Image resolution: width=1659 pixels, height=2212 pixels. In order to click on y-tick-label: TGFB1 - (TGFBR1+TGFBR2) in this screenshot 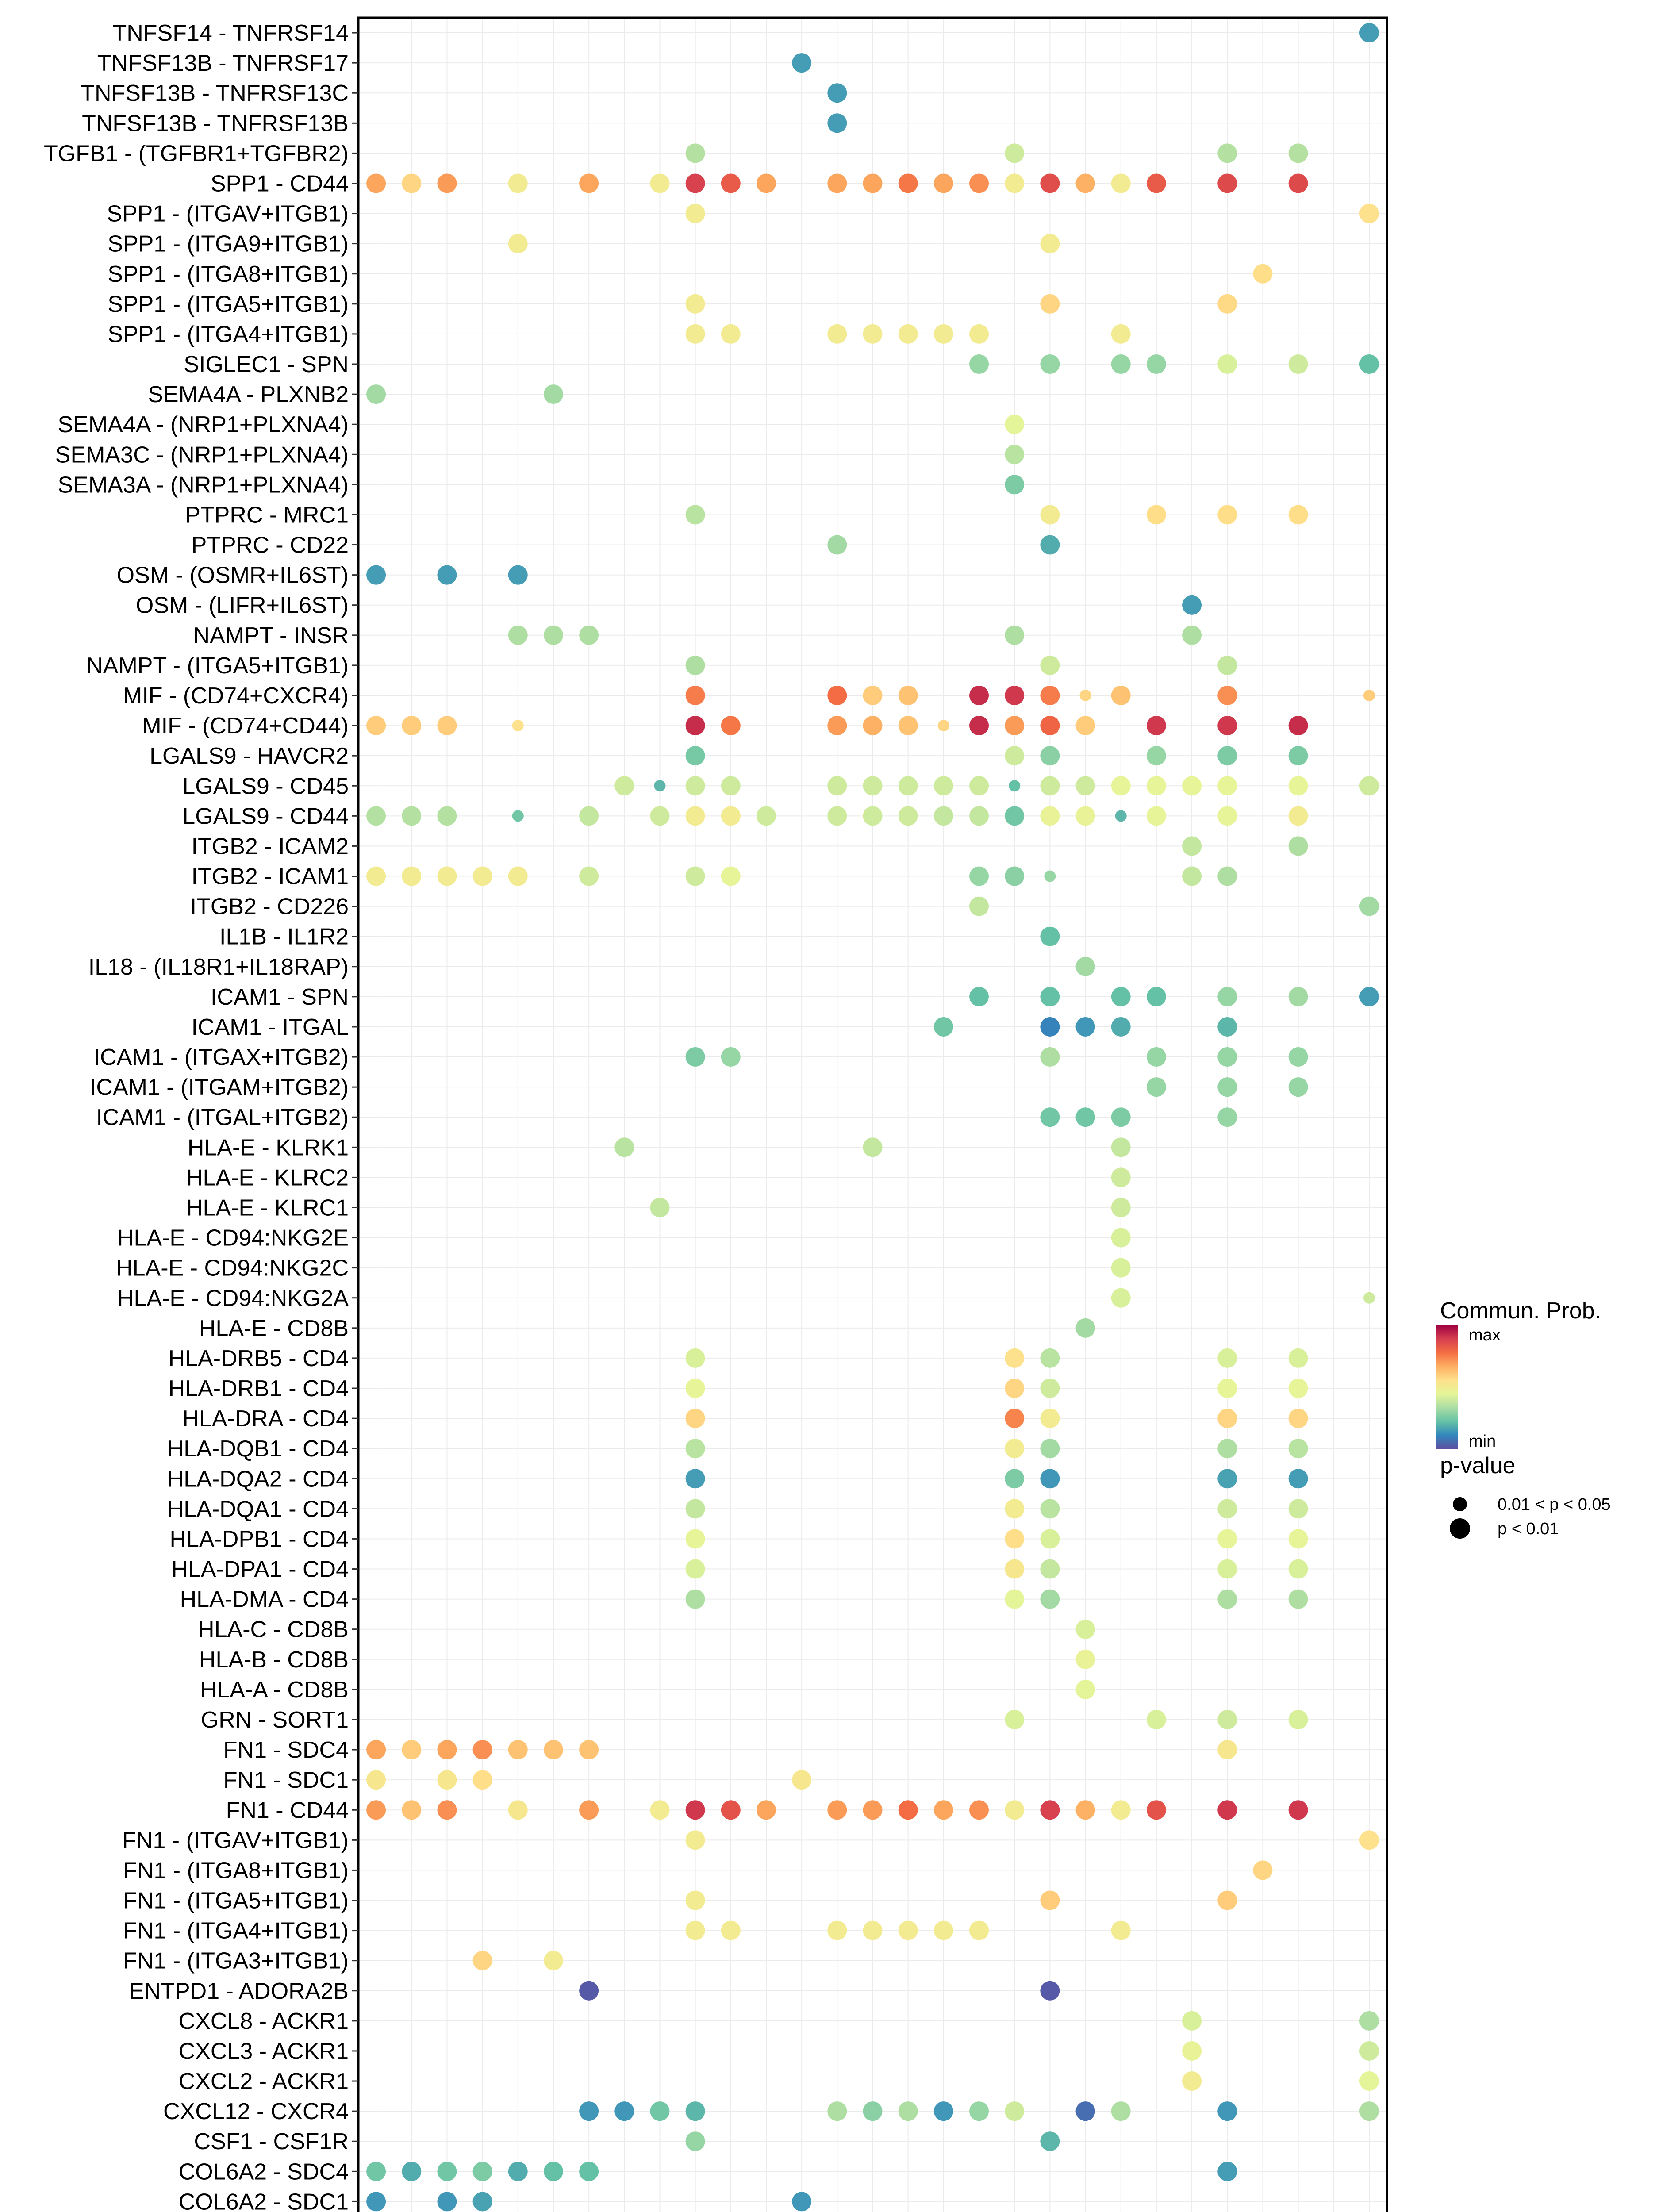, I will do `click(197, 154)`.